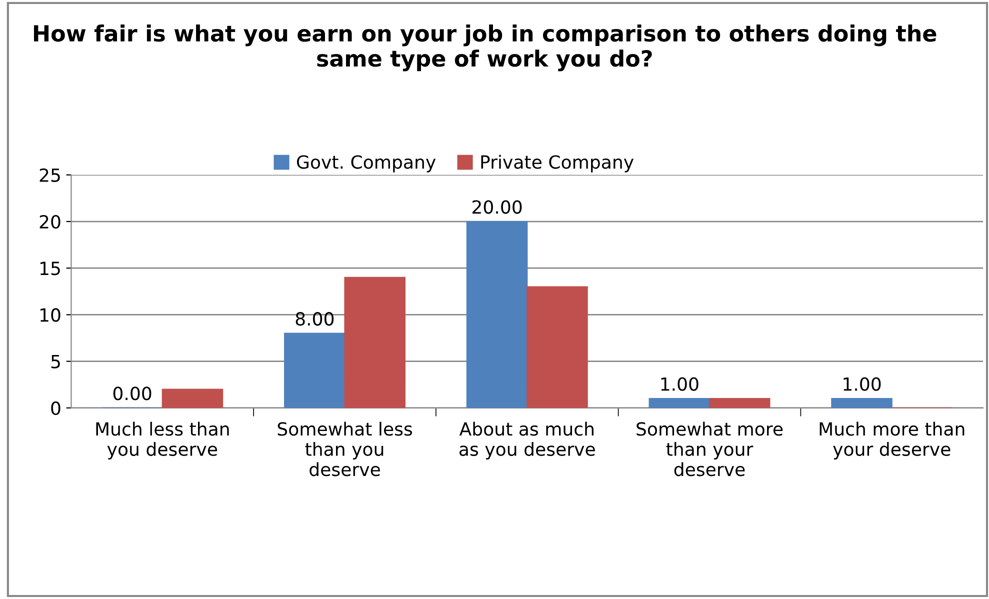 This screenshot has height=599, width=989. I want to click on x-tick-label: About as much as you deserve, so click(527, 441).